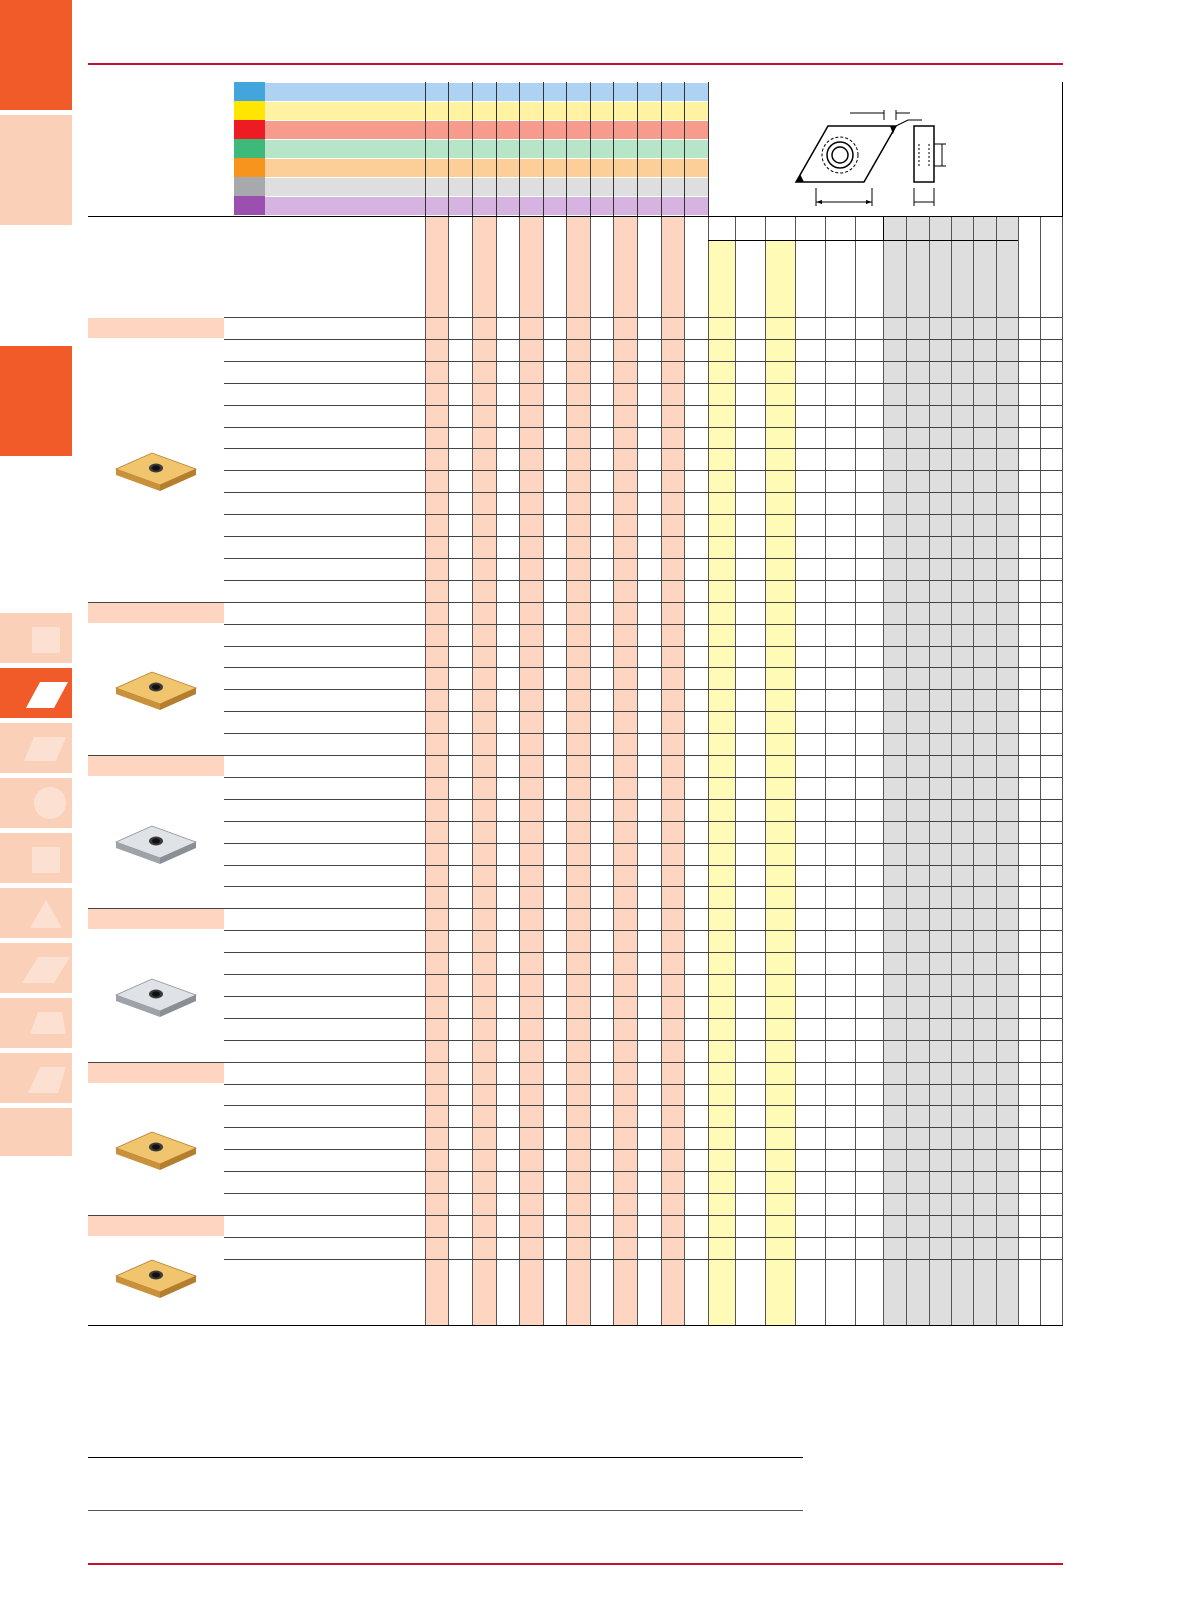 This screenshot has height=1623, width=1191. What do you see at coordinates (45, 749) in the screenshot?
I see `rhombic-35-insert-icon` at bounding box center [45, 749].